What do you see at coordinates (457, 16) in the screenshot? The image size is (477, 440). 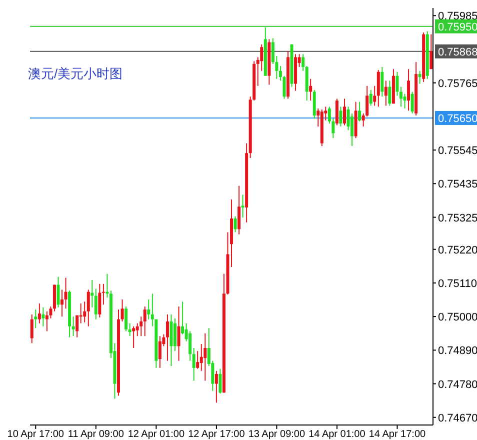 I see `y-tick-label: 0.75985` at bounding box center [457, 16].